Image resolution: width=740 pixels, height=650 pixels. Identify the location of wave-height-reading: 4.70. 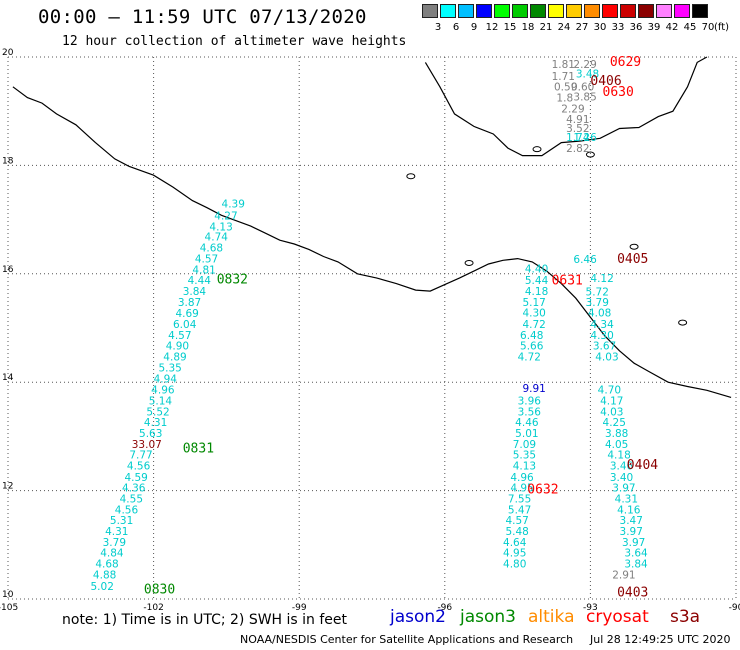
(609, 391).